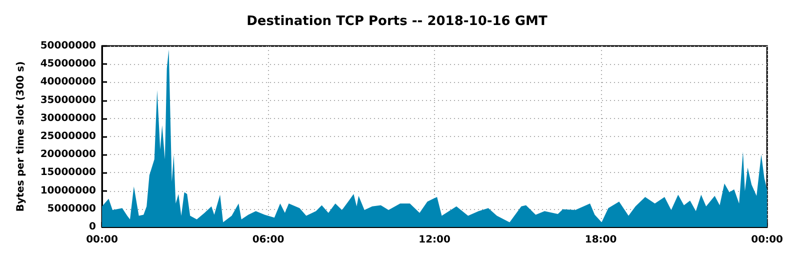  Describe the element at coordinates (68, 172) in the screenshot. I see `y-tick-label: 15000000` at that location.